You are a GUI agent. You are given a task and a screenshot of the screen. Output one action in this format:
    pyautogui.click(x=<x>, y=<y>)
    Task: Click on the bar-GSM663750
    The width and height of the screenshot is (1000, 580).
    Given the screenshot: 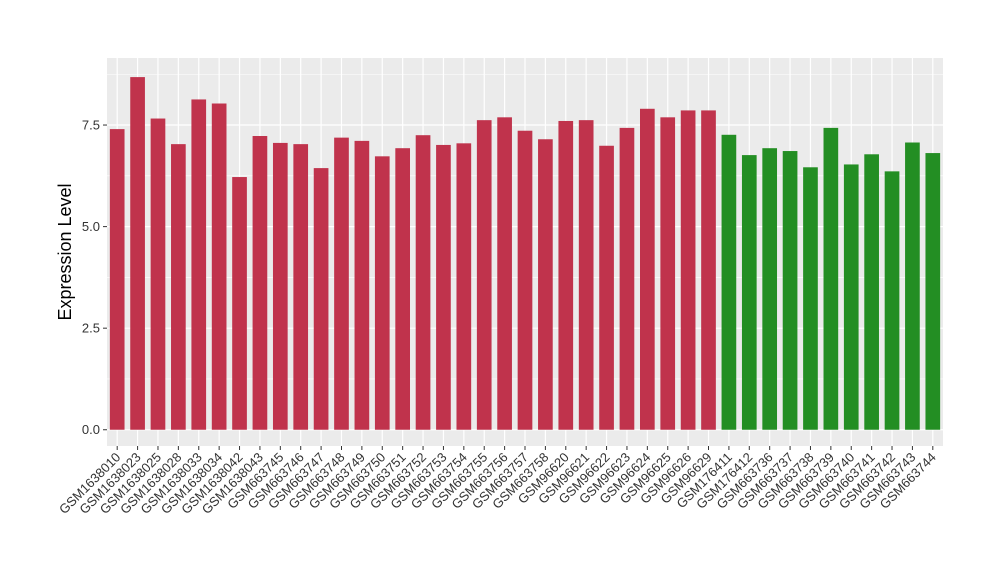 What is the action you would take?
    pyautogui.click(x=382, y=293)
    